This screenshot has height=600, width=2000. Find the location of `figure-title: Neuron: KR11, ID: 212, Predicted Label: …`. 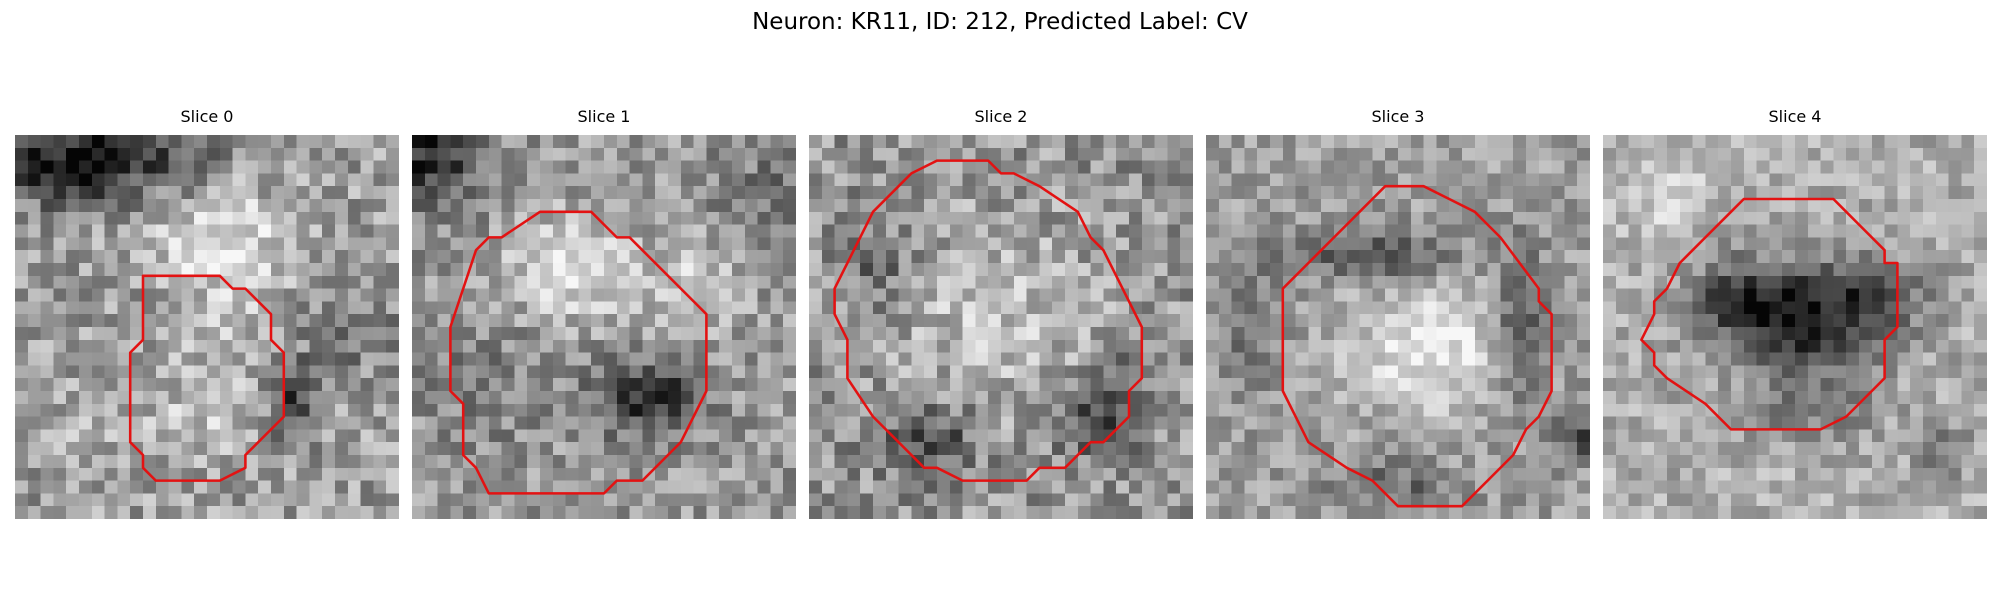

figure-title: Neuron: KR11, ID: 212, Predicted Label: … is located at coordinates (1000, 22).